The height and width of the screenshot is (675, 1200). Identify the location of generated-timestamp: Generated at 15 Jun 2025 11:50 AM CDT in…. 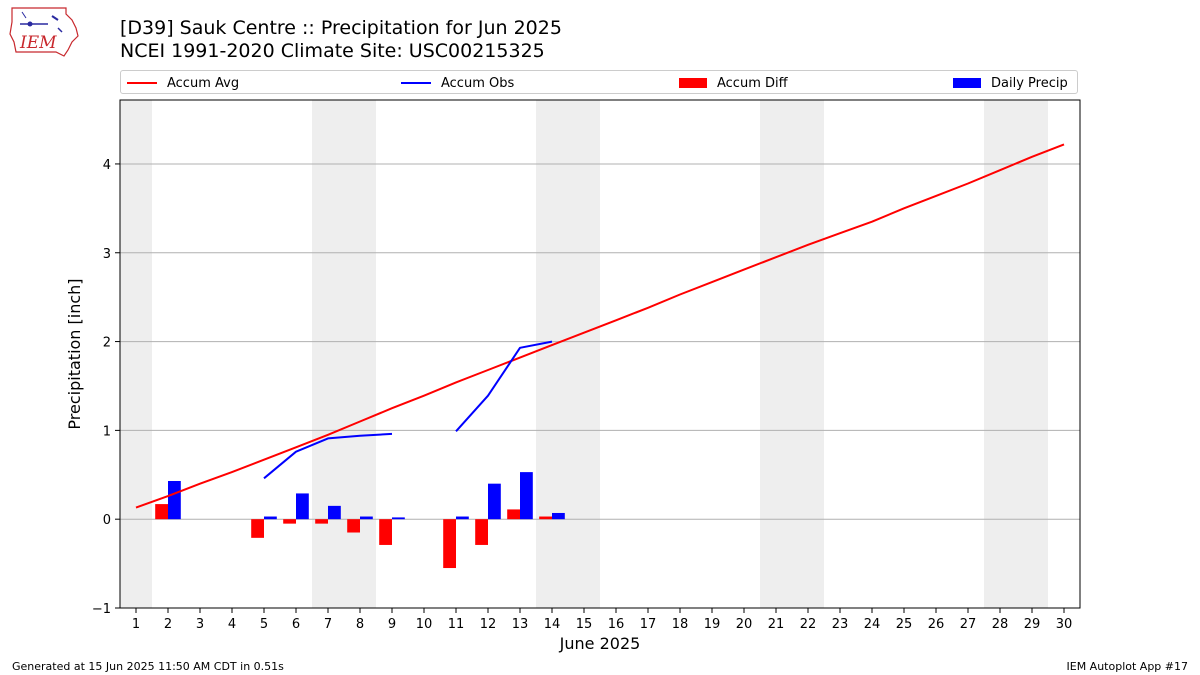
(148, 666).